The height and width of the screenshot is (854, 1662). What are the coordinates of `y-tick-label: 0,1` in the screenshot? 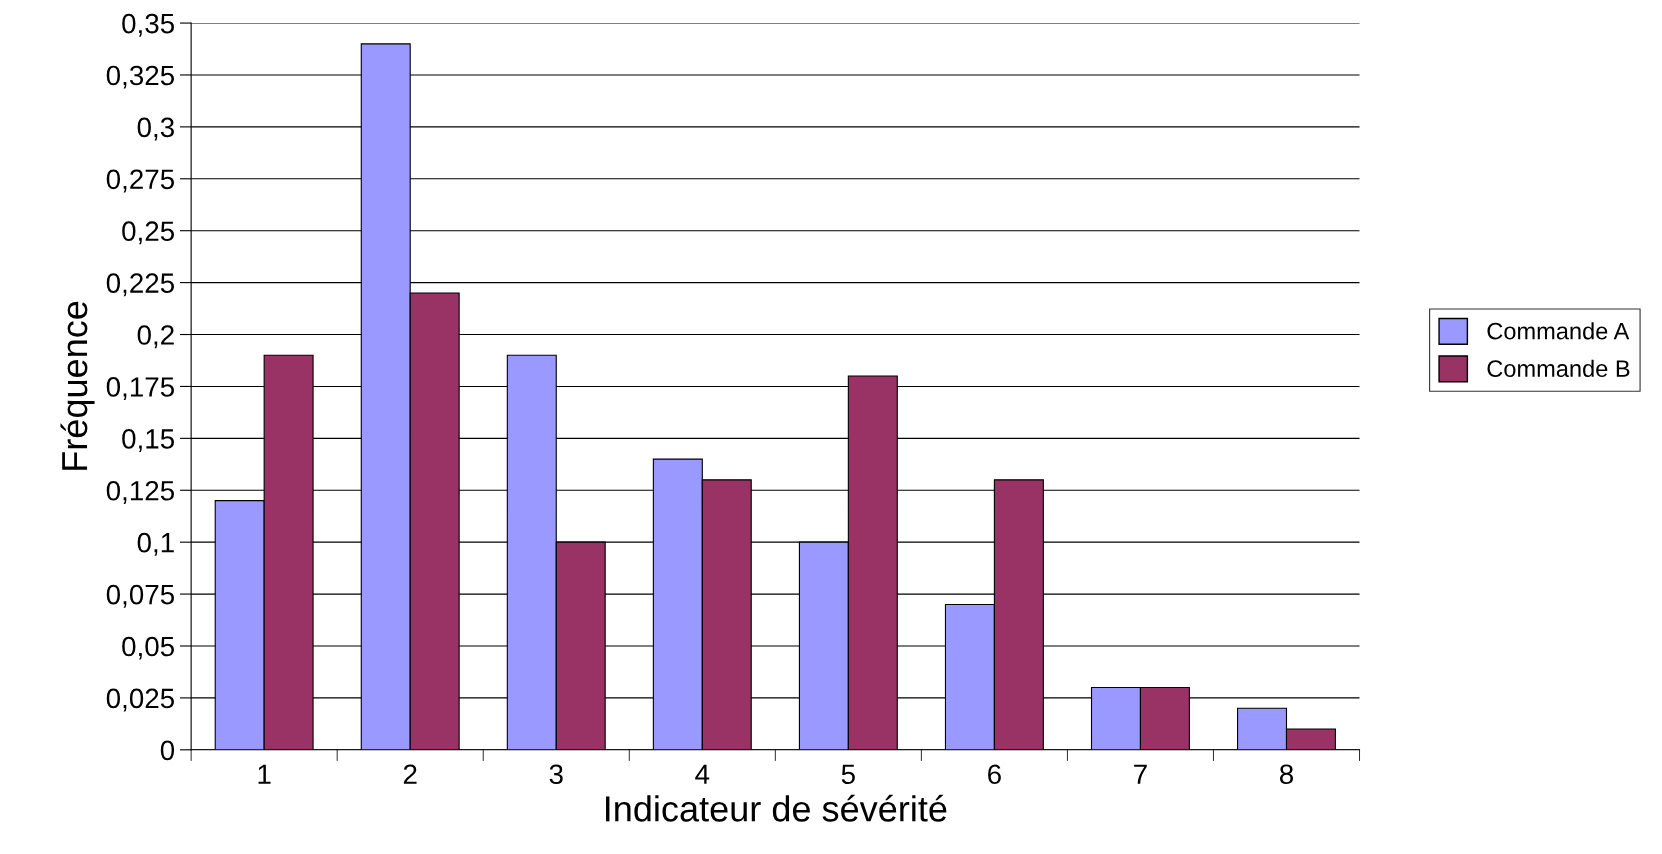 It's located at (155, 544).